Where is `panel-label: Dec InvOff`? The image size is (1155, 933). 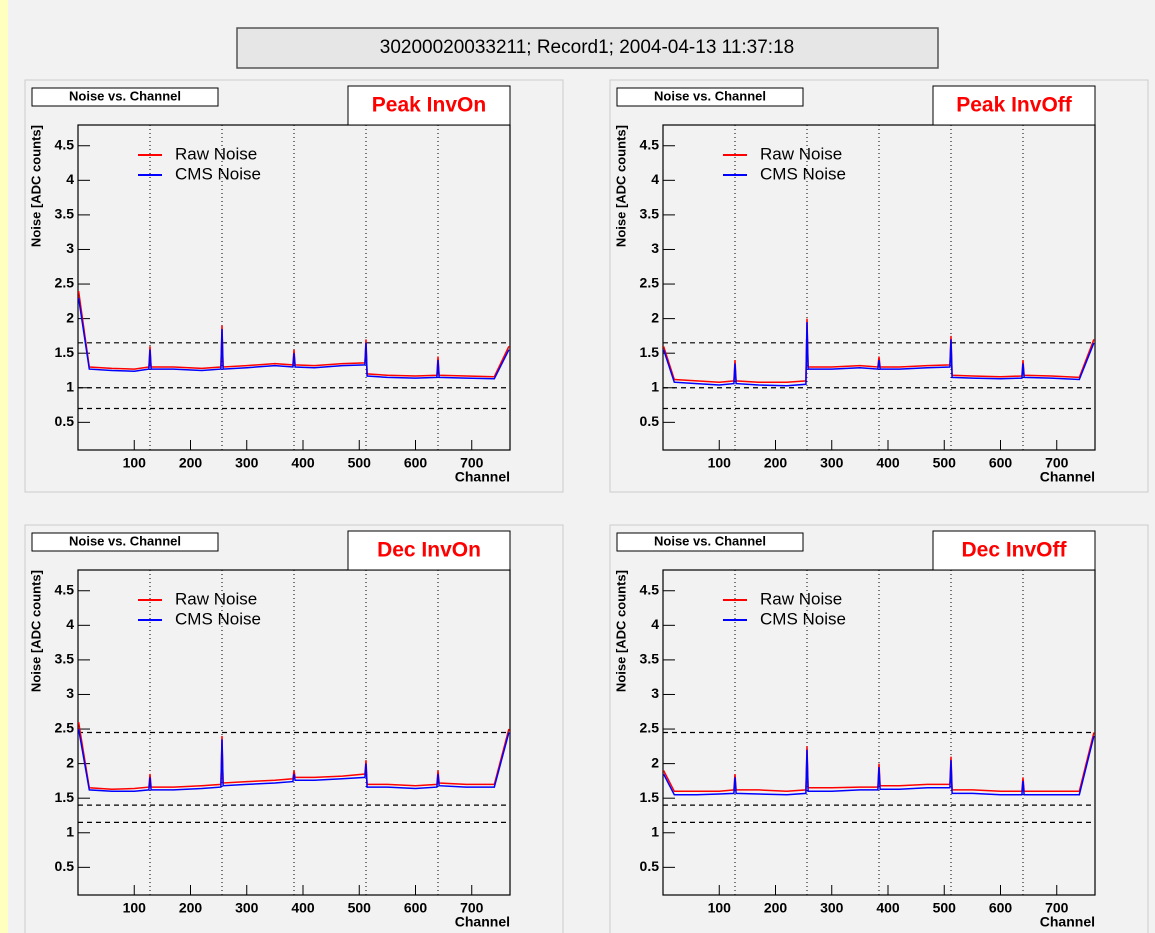 panel-label: Dec InvOff is located at coordinates (1014, 550).